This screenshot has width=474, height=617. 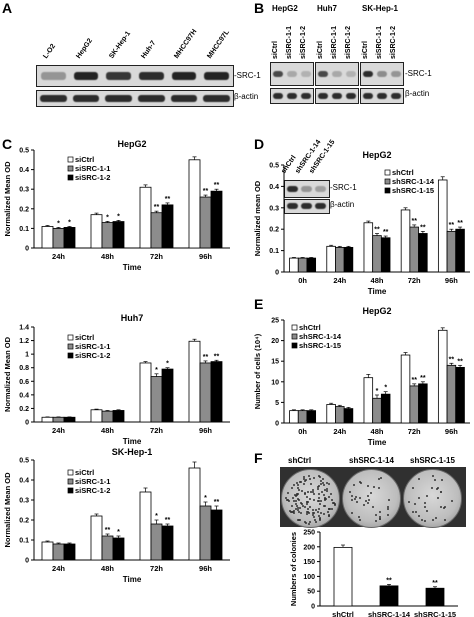 What do you see at coordinates (84, 472) in the screenshot?
I see `legend-label: siCtrl` at bounding box center [84, 472].